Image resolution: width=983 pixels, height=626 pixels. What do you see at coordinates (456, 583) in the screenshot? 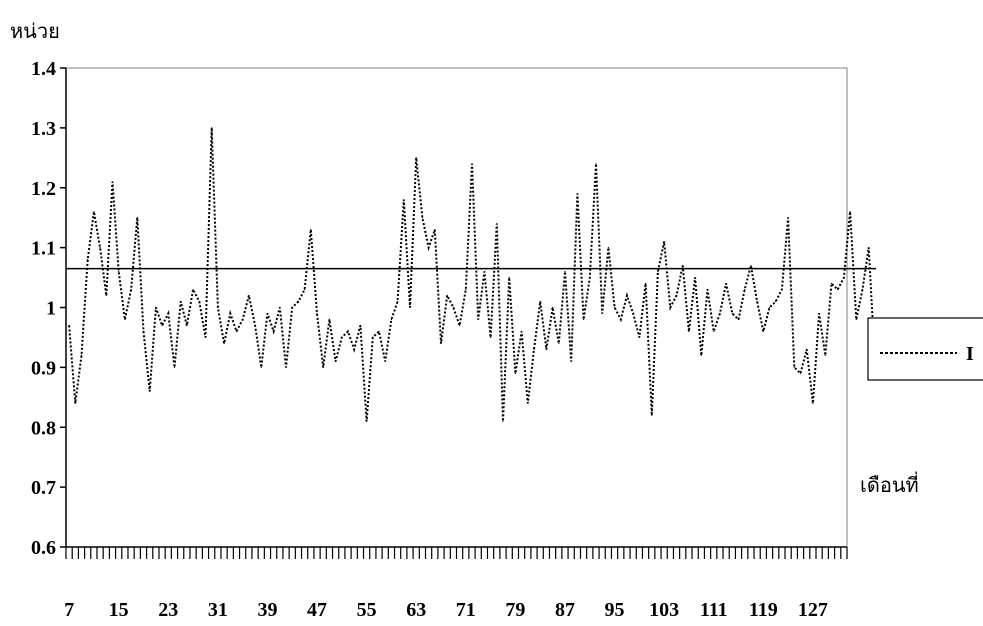
I see `x-axis: 7 15 23 31 39 47 55 63 71 79 87 95 103 111 119 127` at bounding box center [456, 583].